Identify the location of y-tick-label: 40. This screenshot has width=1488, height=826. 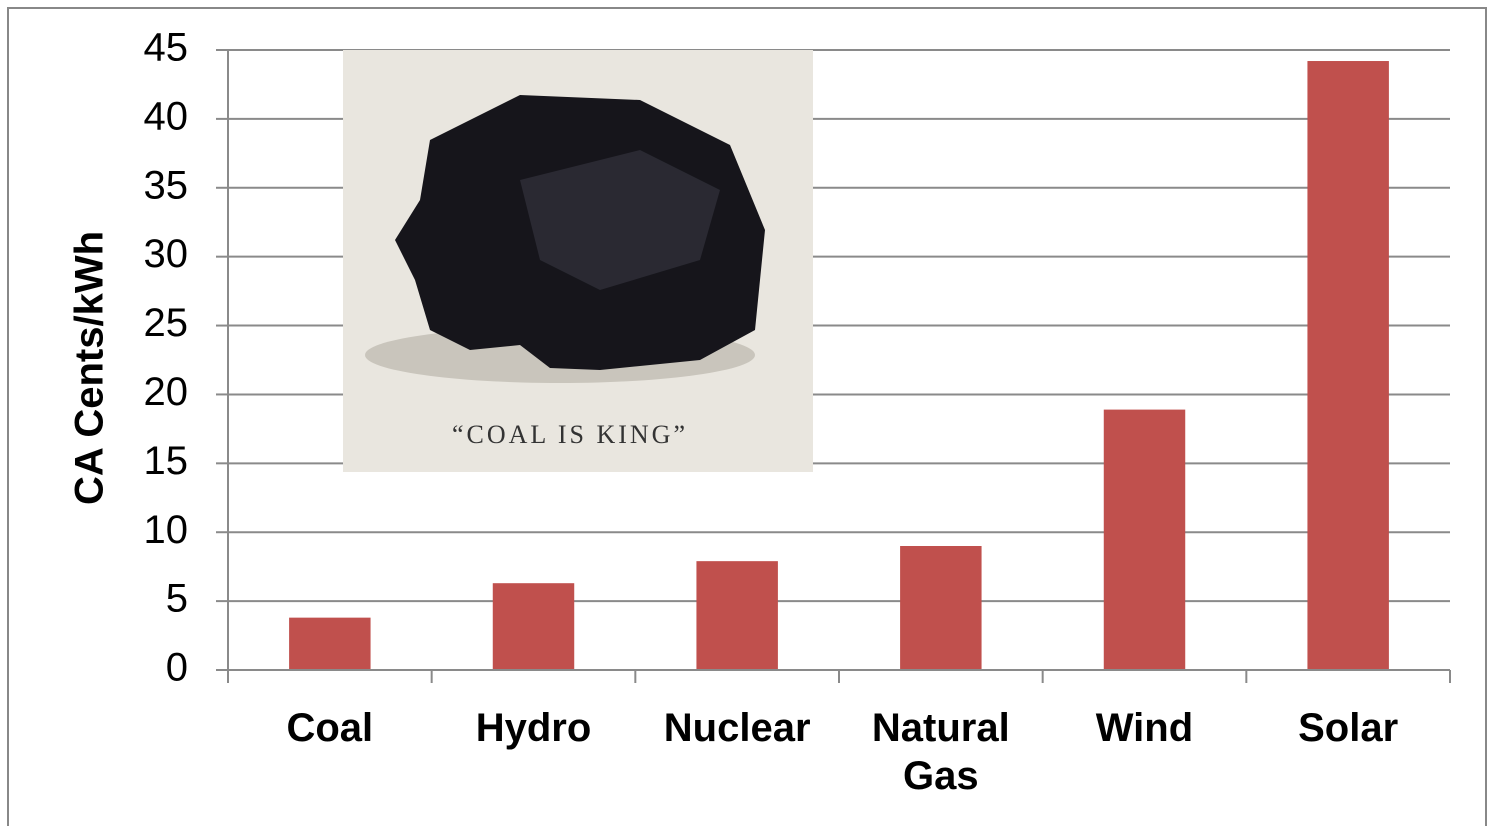
(166, 116).